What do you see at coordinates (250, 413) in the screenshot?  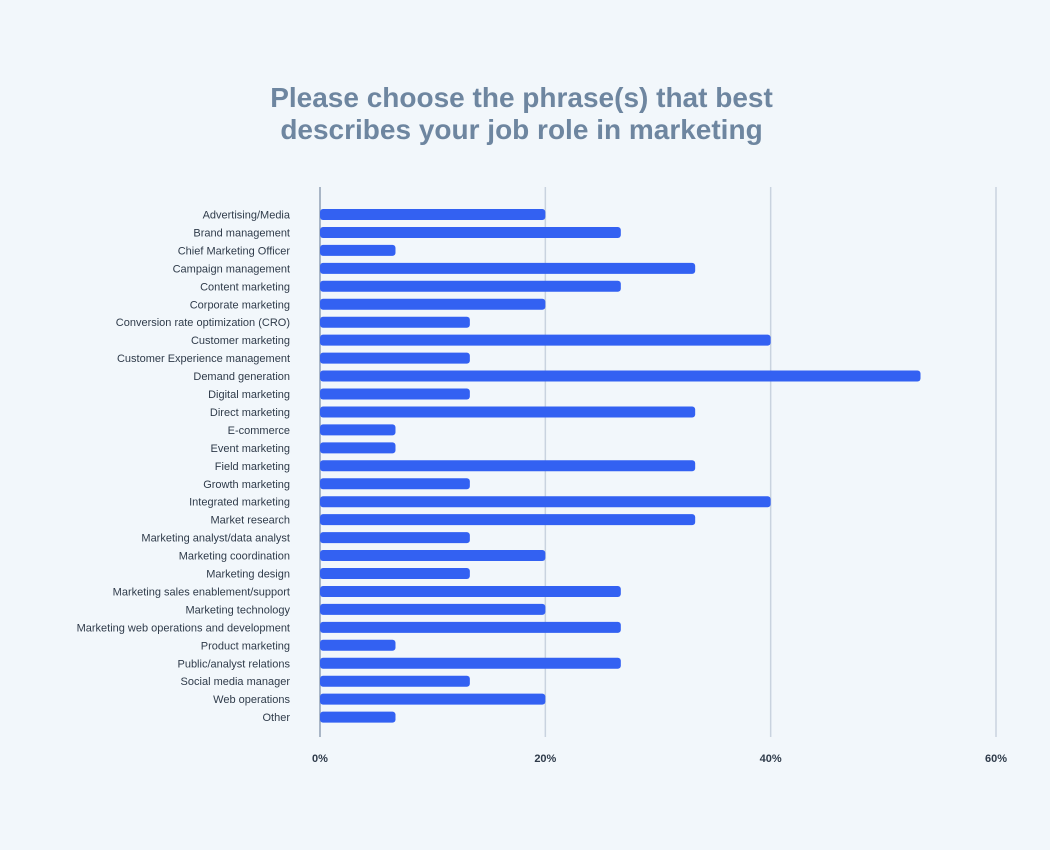 I see `category-label: Direct marketing` at bounding box center [250, 413].